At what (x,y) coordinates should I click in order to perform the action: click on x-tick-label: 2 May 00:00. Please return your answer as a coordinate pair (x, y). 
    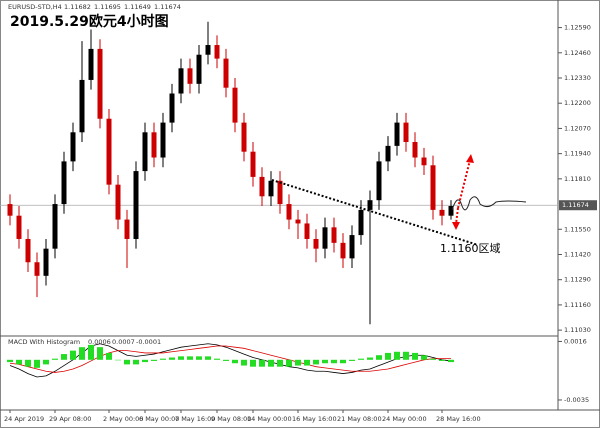
    Looking at the image, I should click on (123, 419).